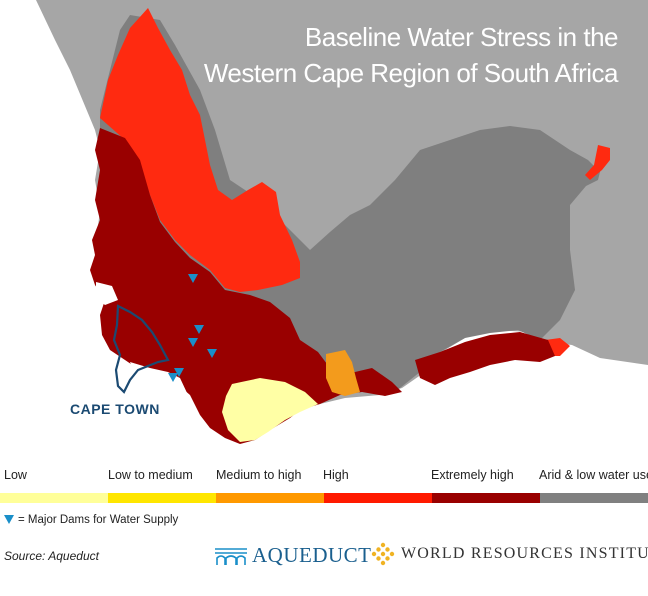  Describe the element at coordinates (54, 498) in the screenshot. I see `legend-swatch-low` at that location.